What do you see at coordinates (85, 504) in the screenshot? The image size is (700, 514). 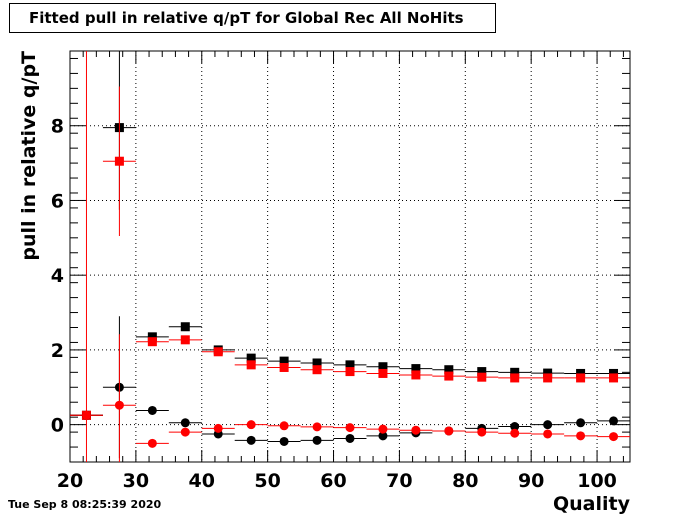 I see `timestamp: Tue Sep 8 08:25:39 2020` at bounding box center [85, 504].